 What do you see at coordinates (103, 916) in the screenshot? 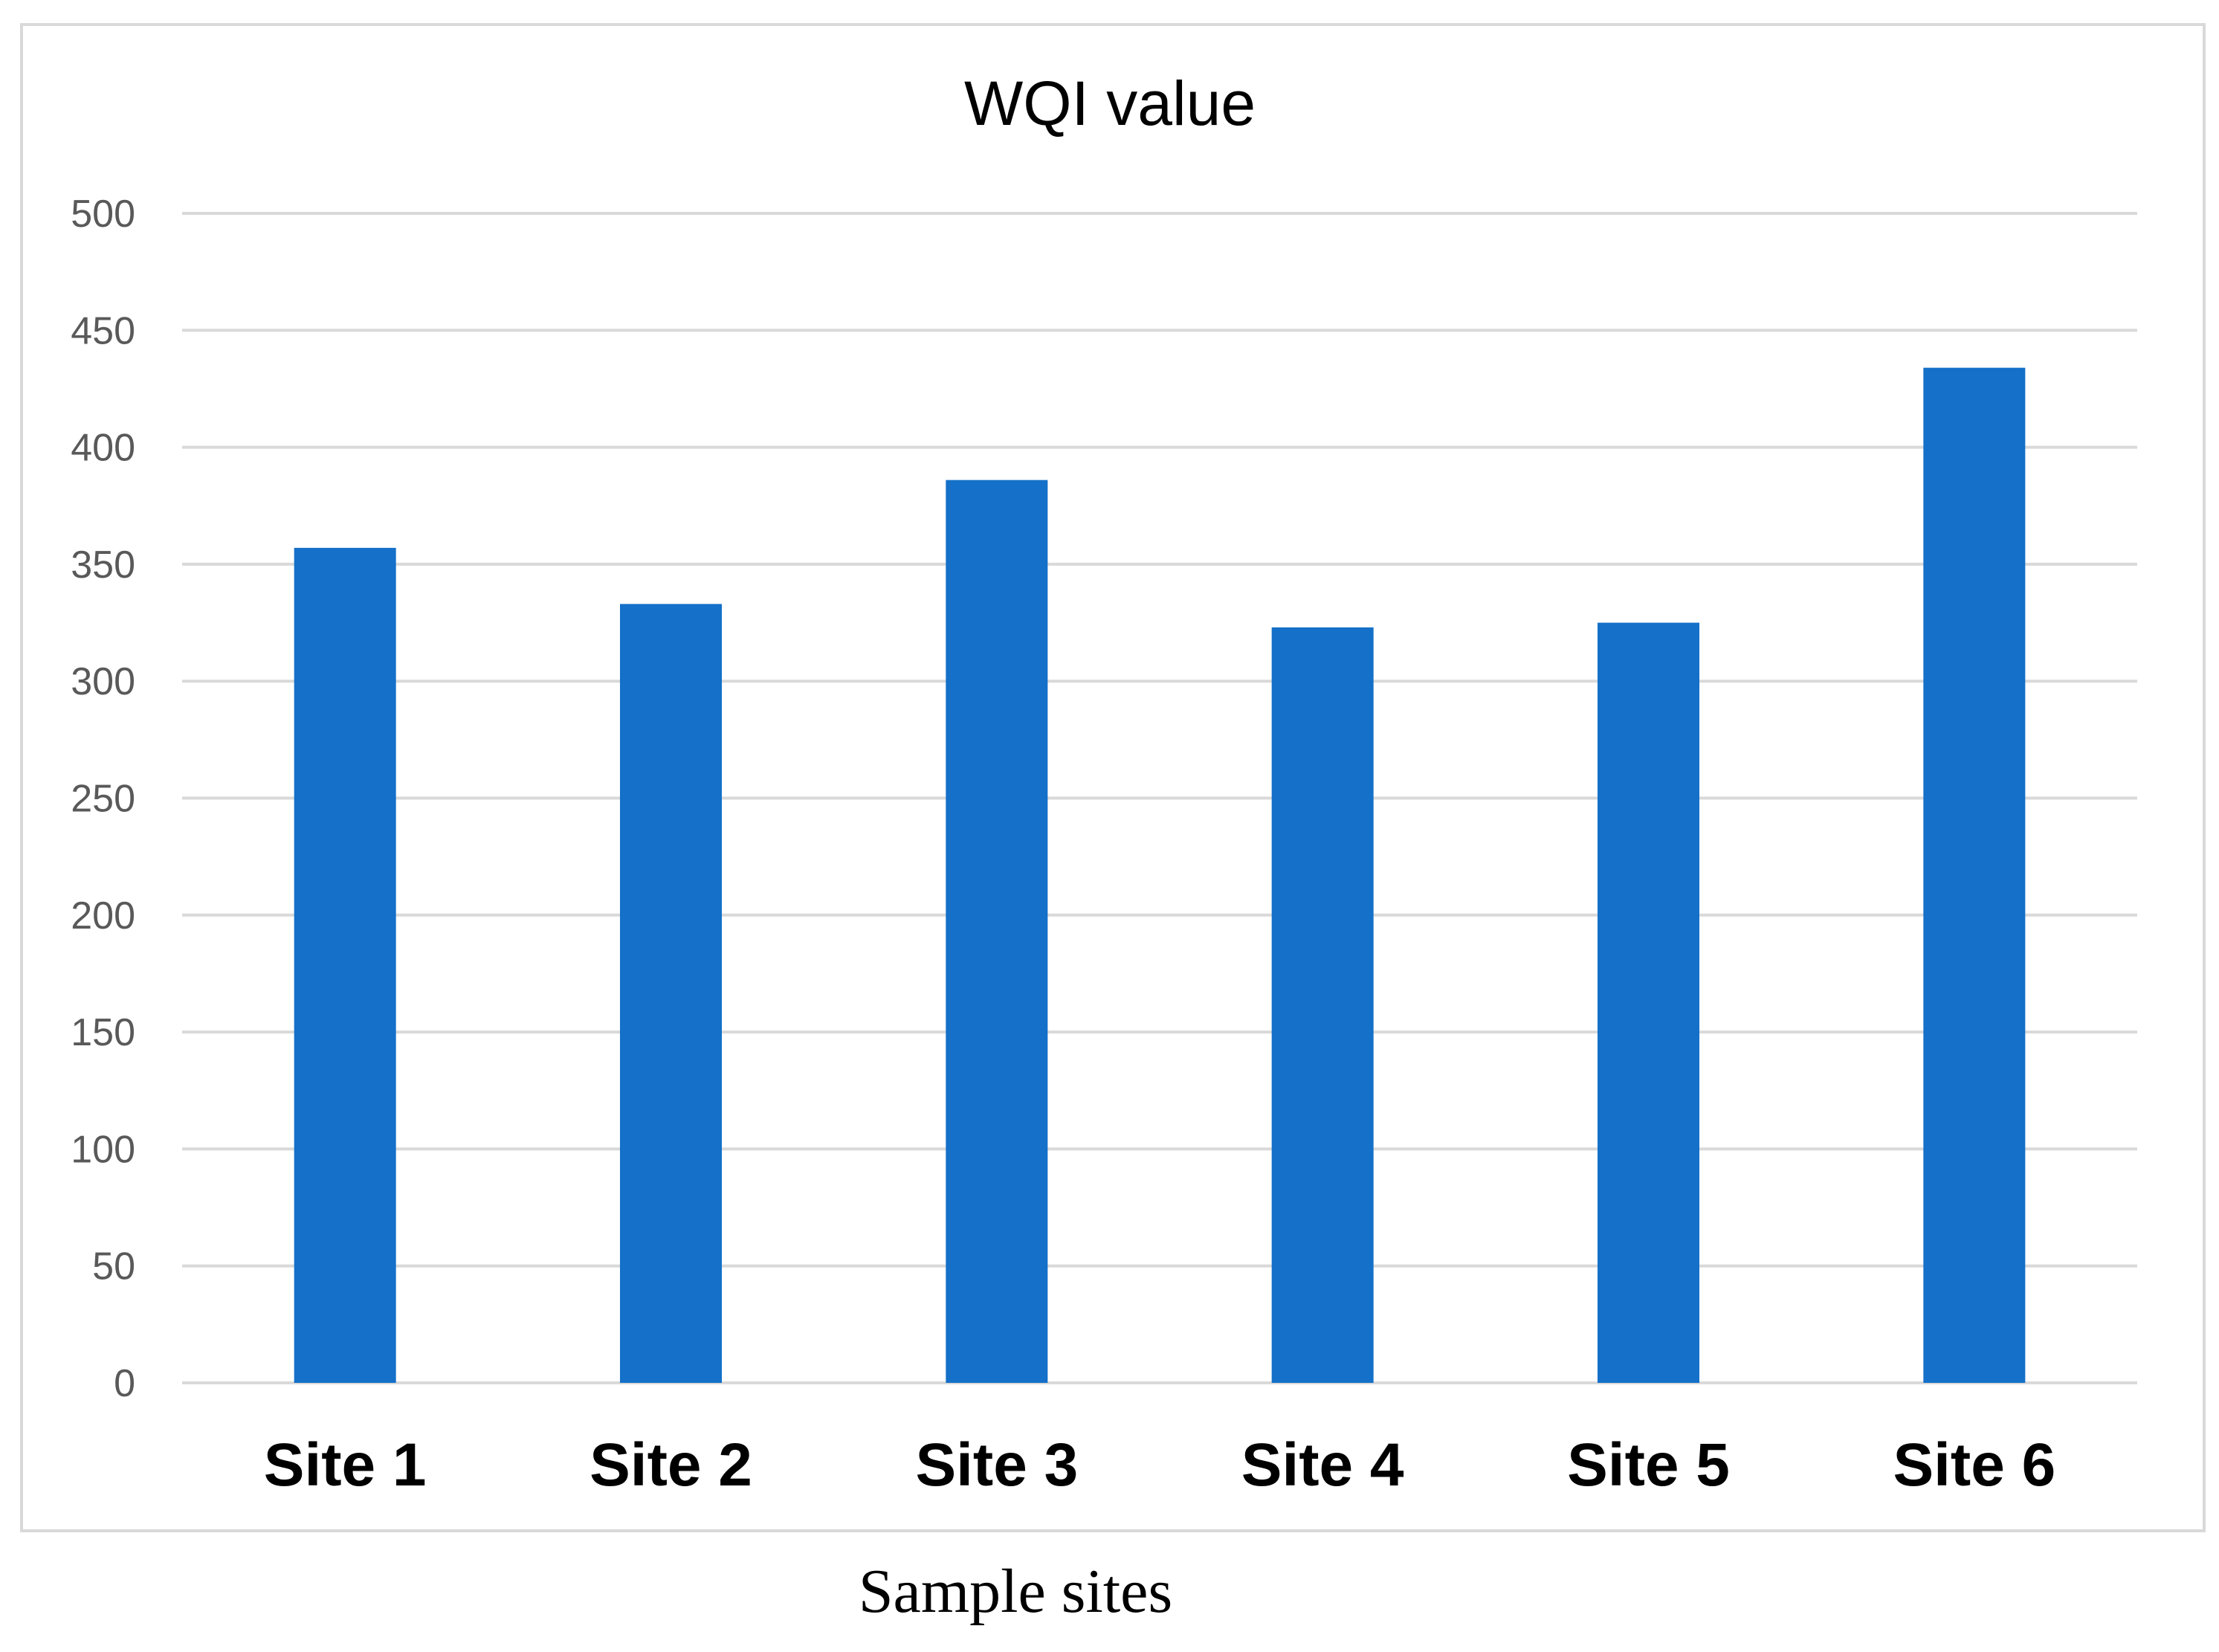
I see `y-tick-label: 200` at bounding box center [103, 916].